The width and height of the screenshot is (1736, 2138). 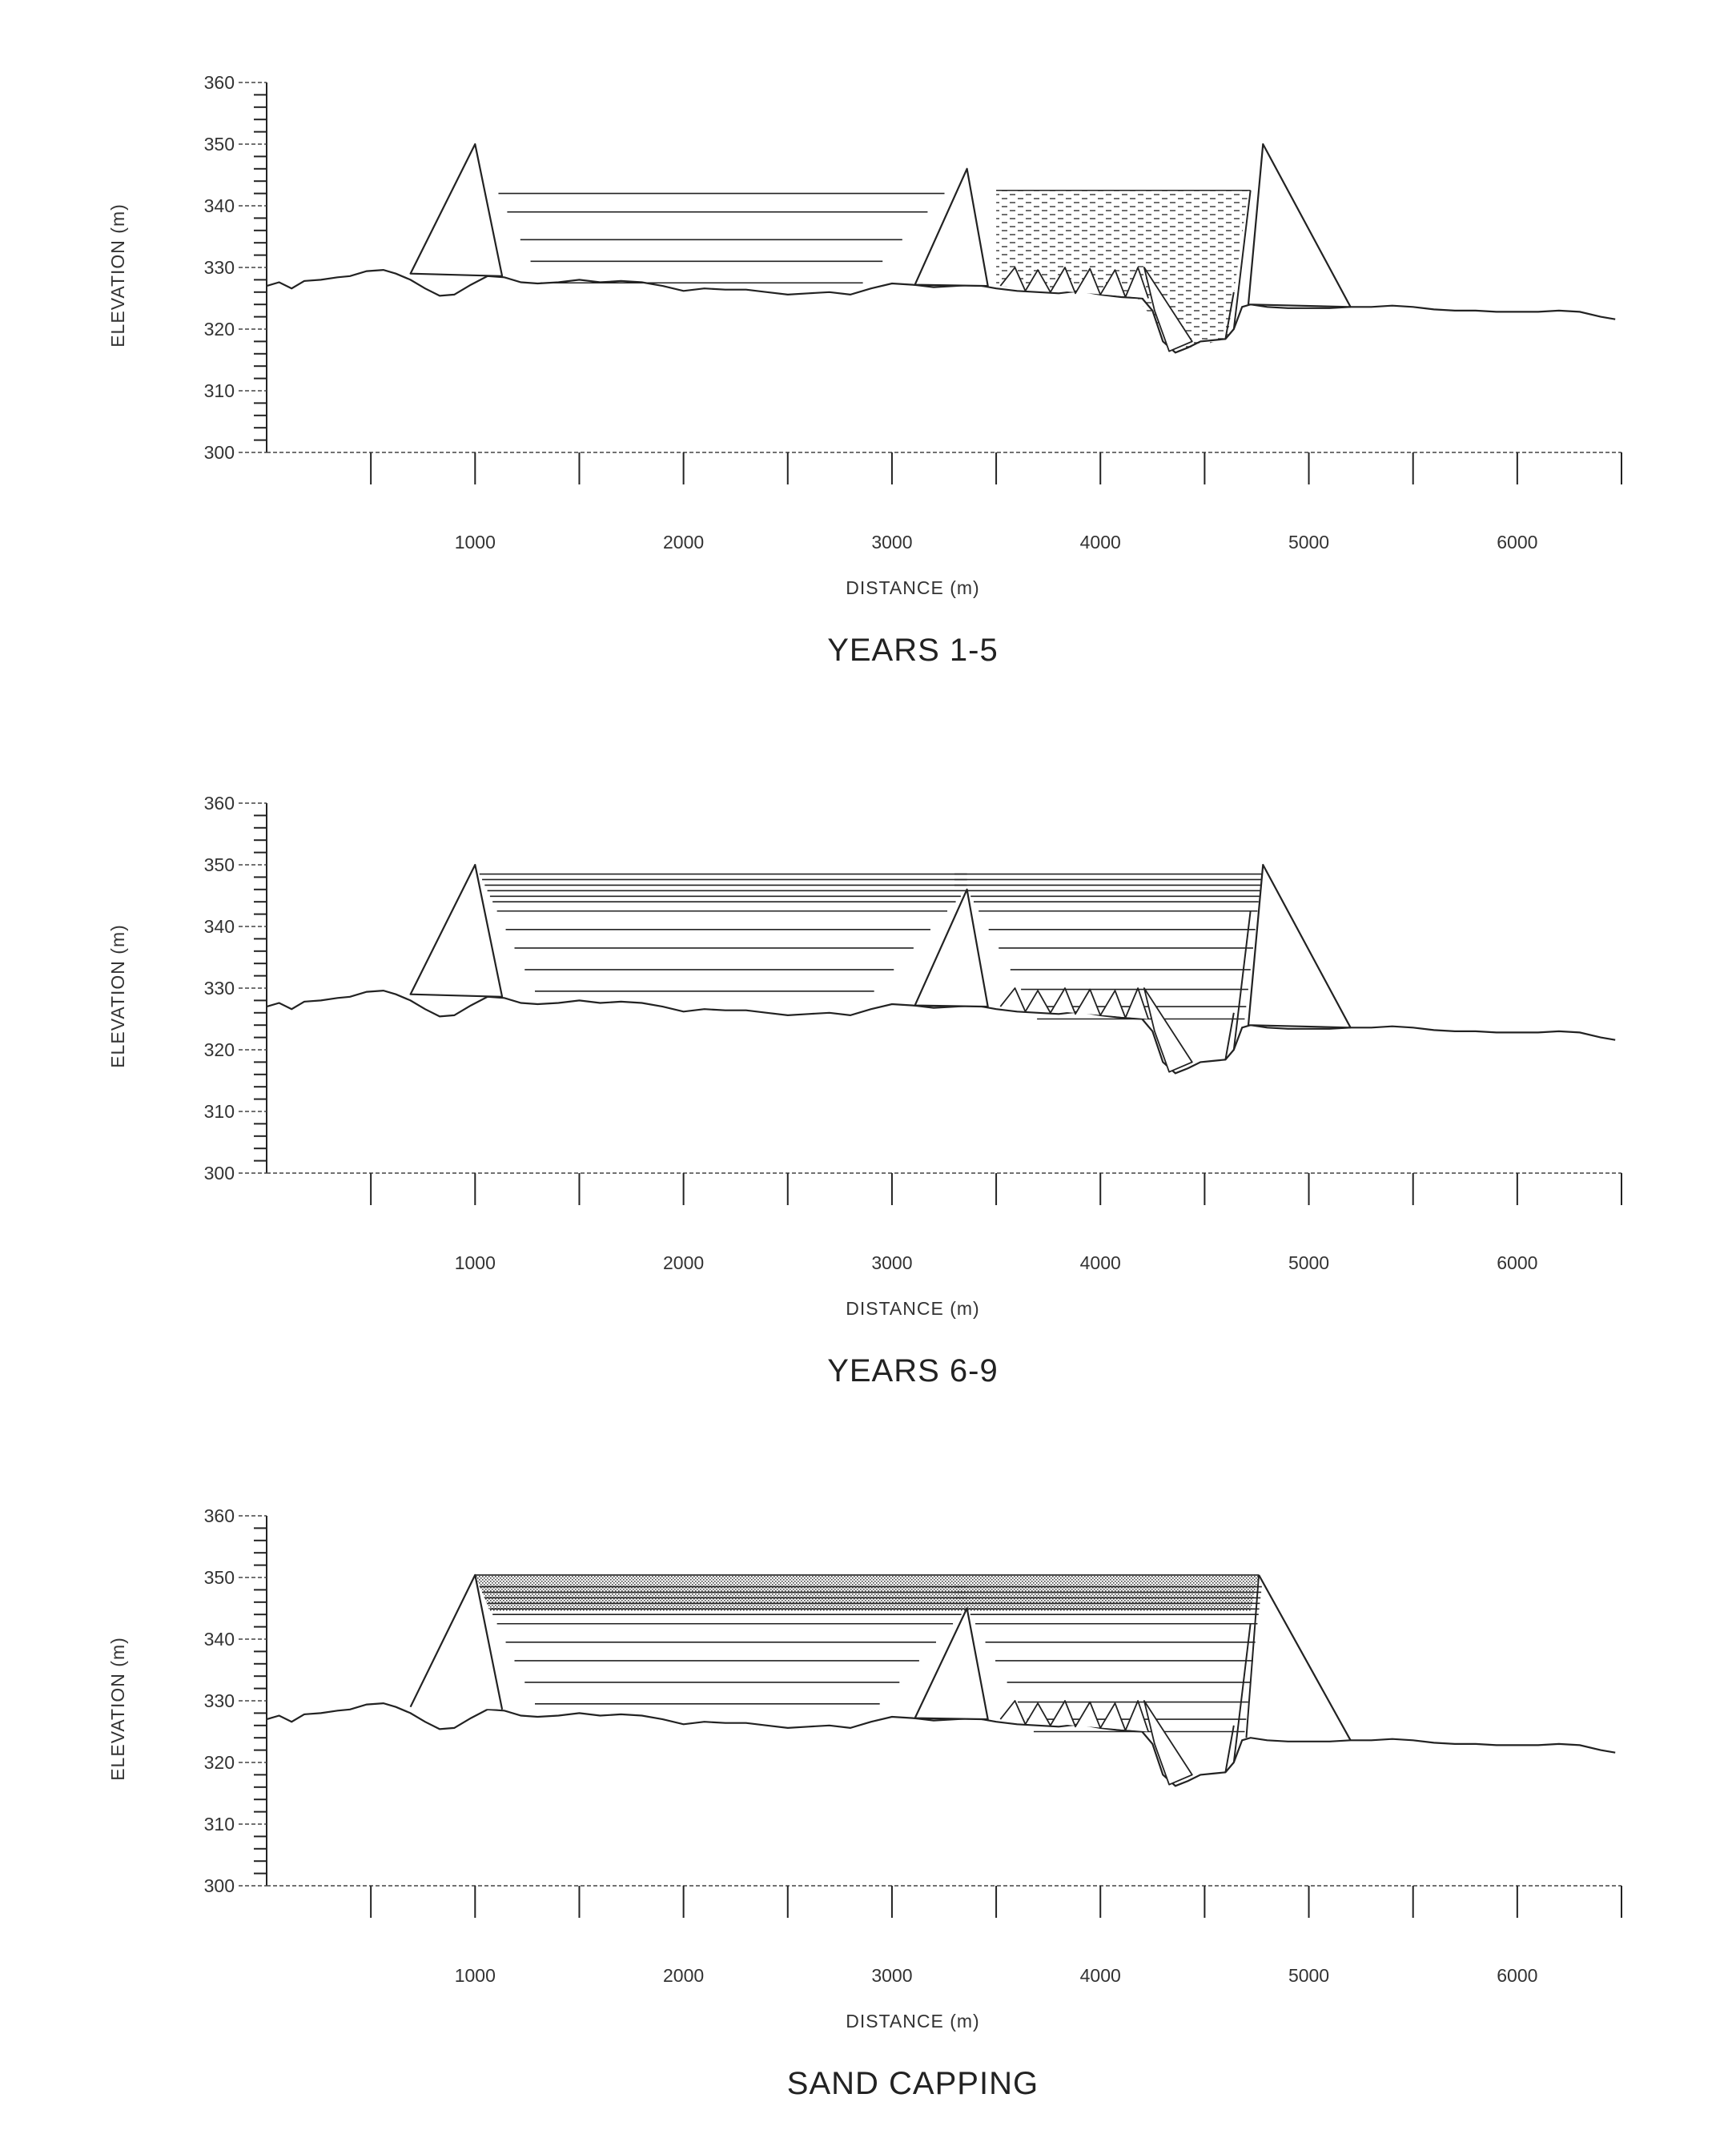 What do you see at coordinates (913, 1370) in the screenshot?
I see `panel-title: YEARS 6-9` at bounding box center [913, 1370].